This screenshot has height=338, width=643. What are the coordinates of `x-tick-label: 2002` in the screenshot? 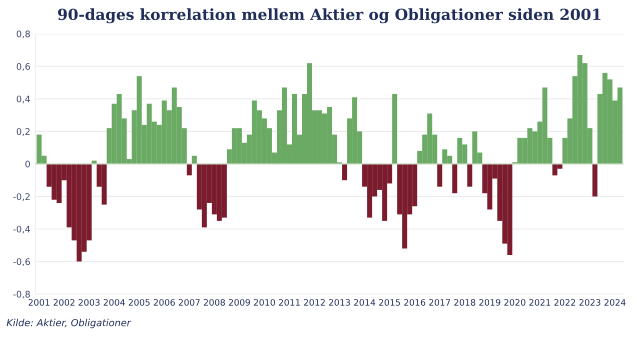 It's located at (64, 302).